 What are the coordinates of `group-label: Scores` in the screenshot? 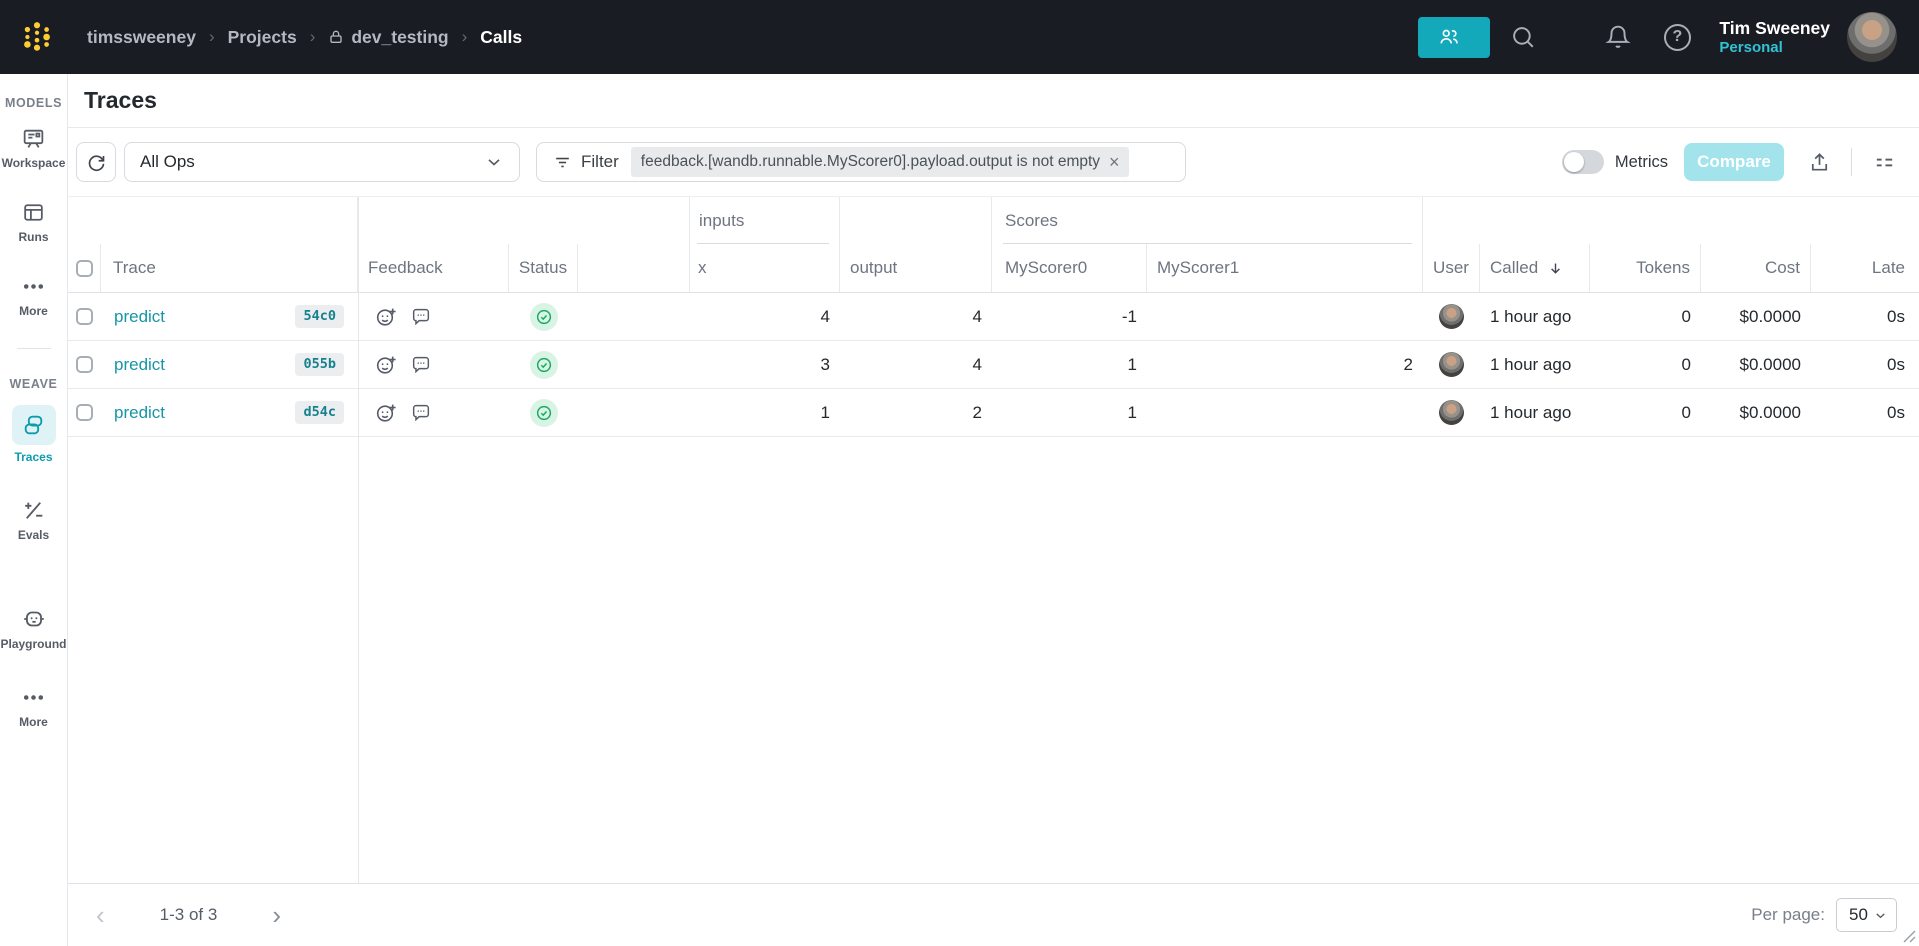 It's located at (1031, 220).